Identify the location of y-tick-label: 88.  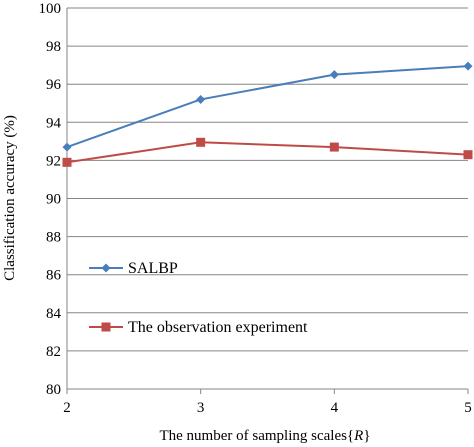
(53, 238).